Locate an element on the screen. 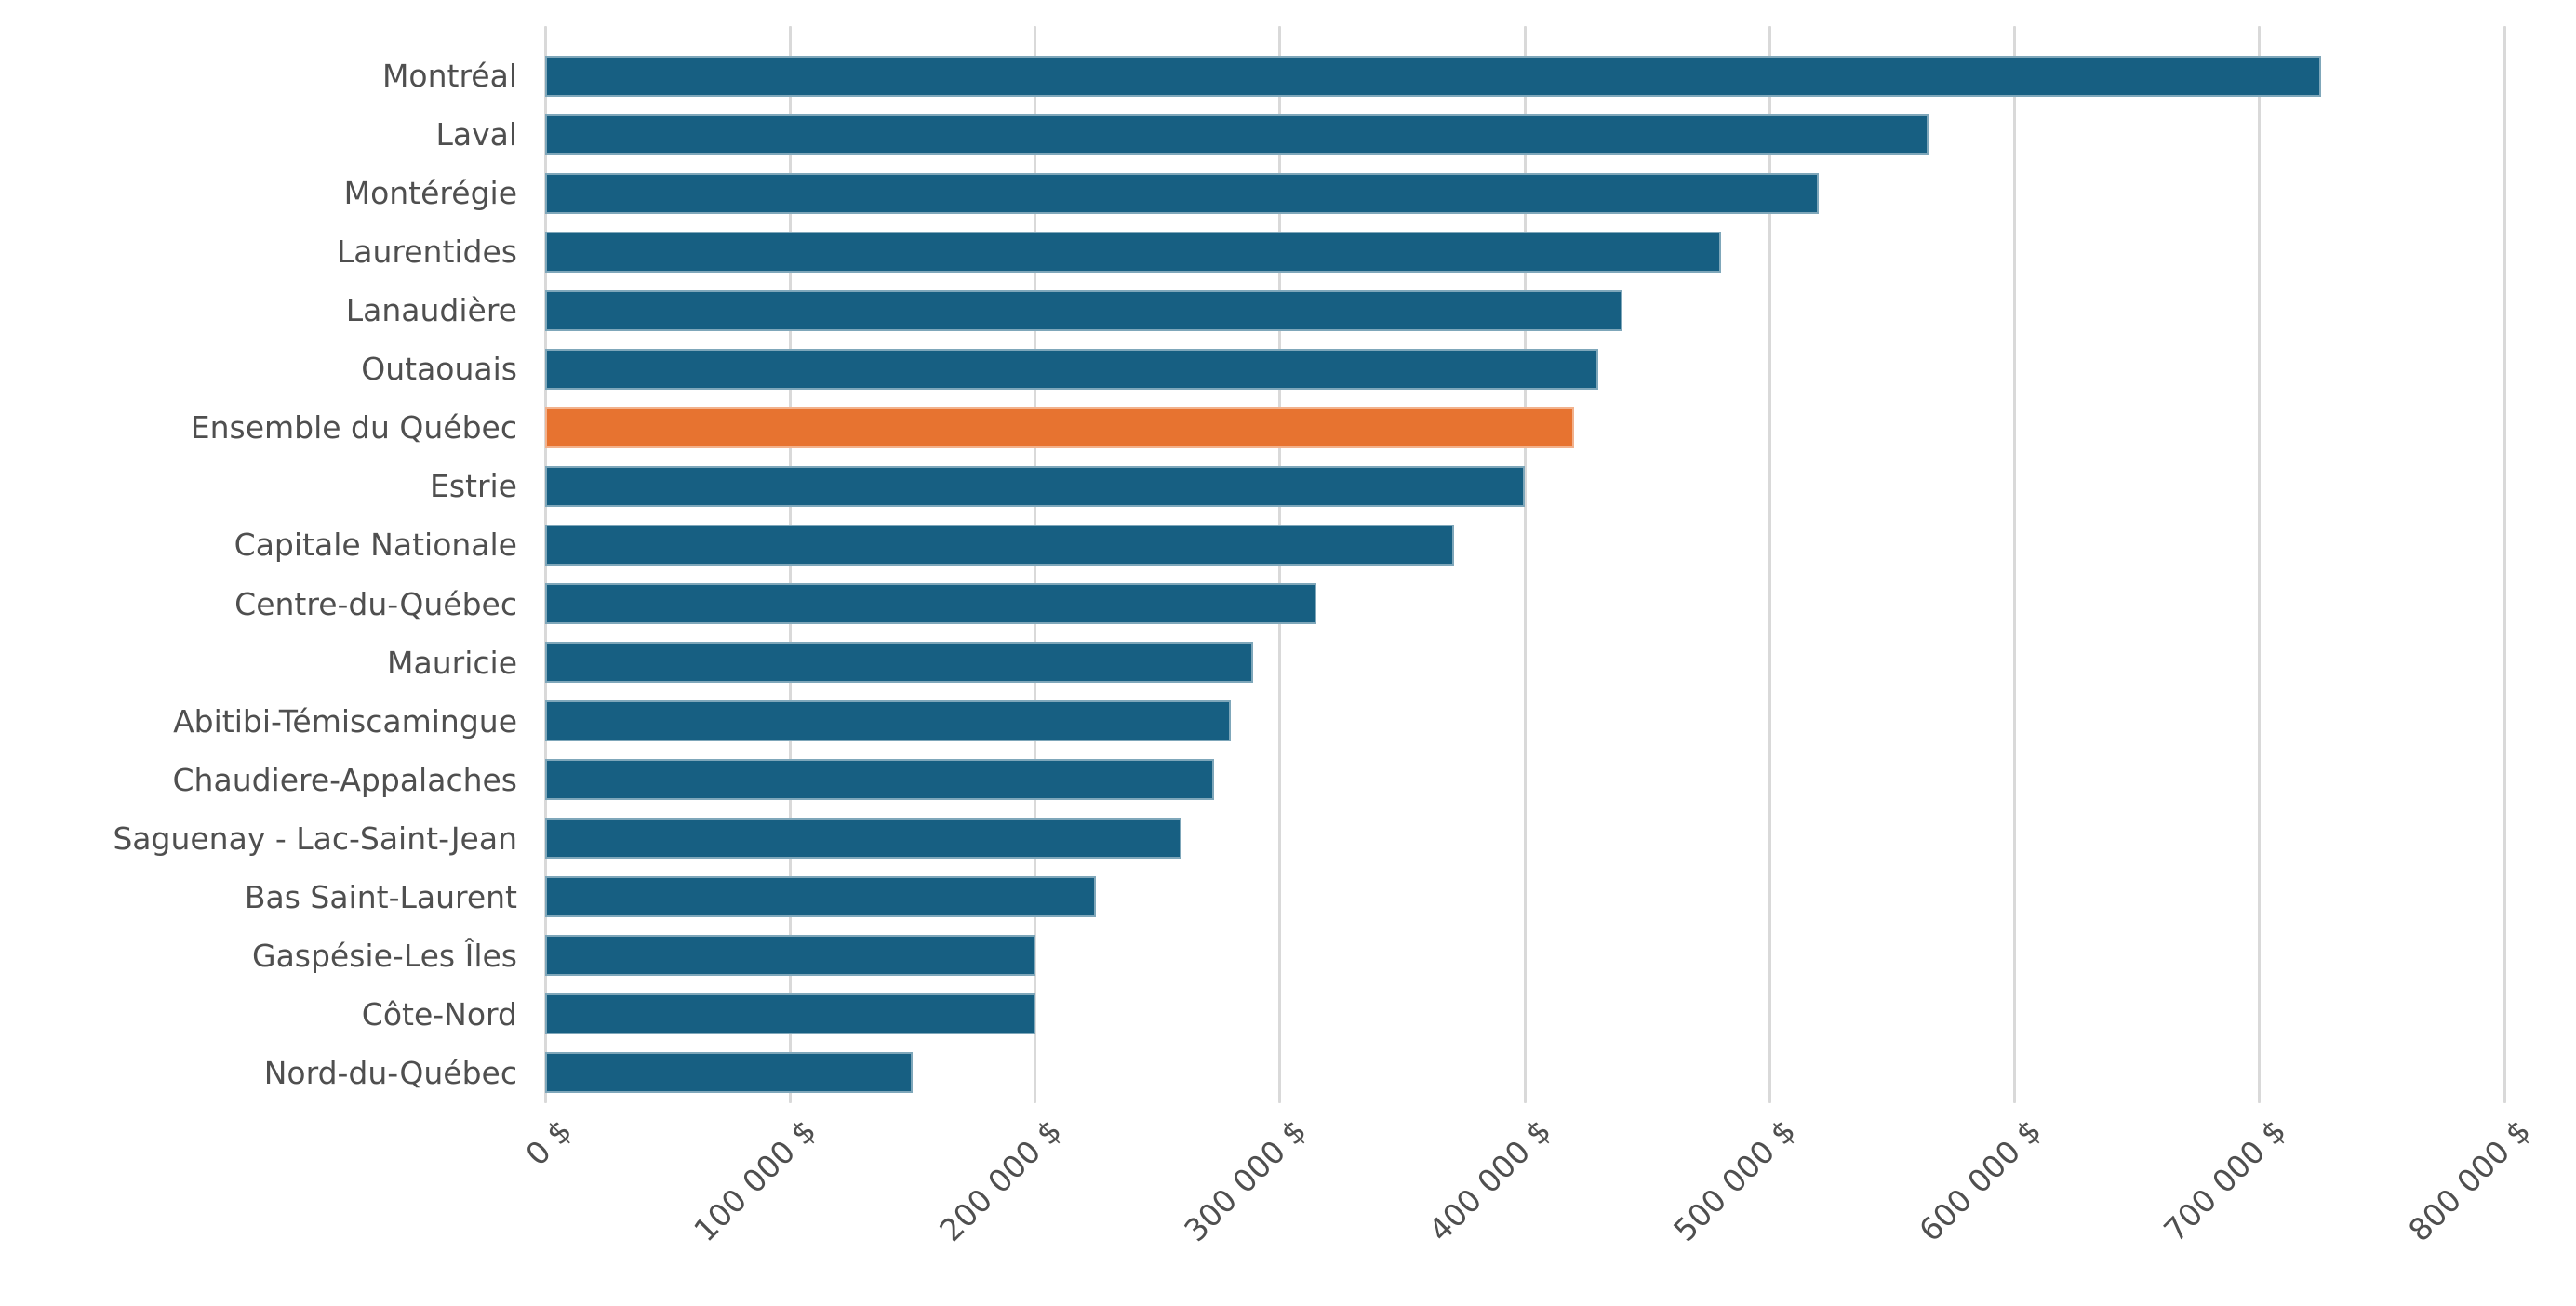  category-label-estrie: Estrie is located at coordinates (473, 486).